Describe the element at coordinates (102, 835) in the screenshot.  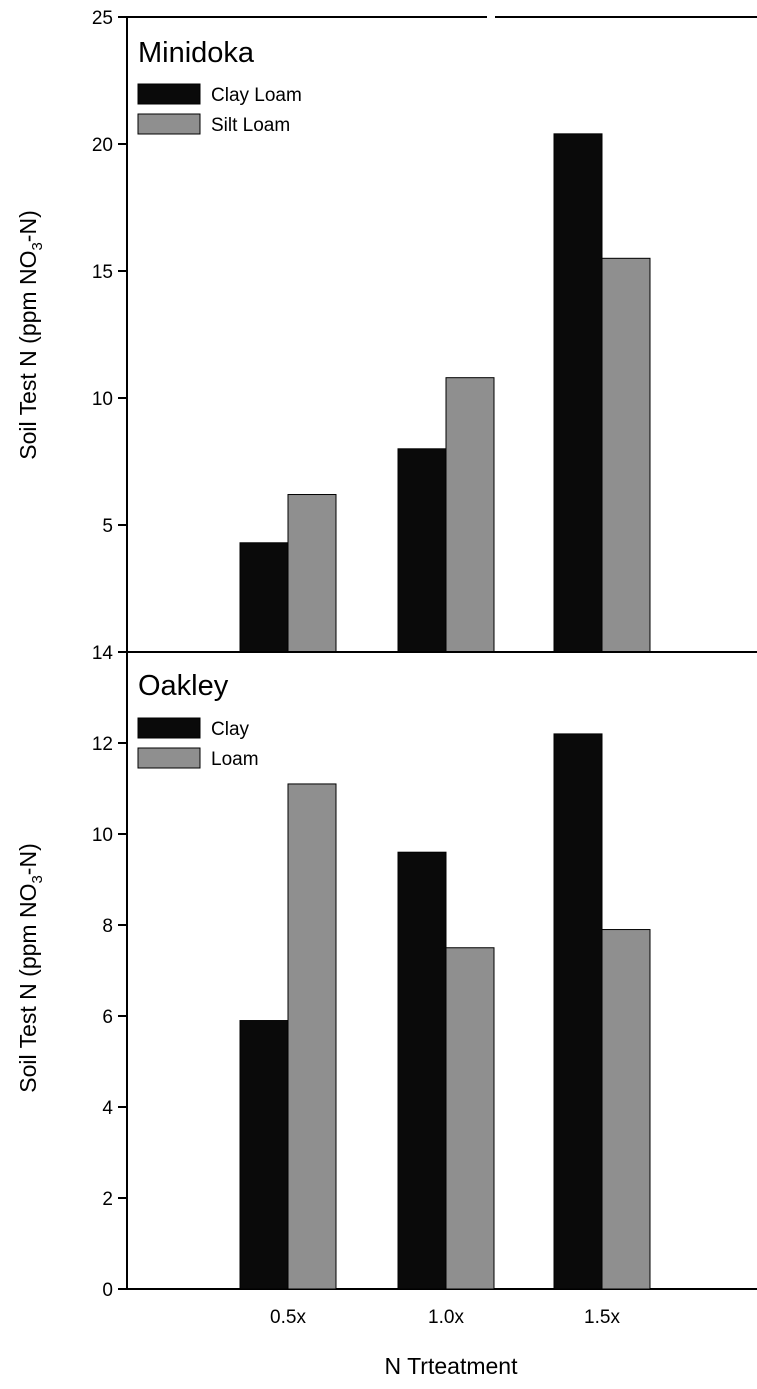
I see `oakley-y-tick-label: 10` at that location.